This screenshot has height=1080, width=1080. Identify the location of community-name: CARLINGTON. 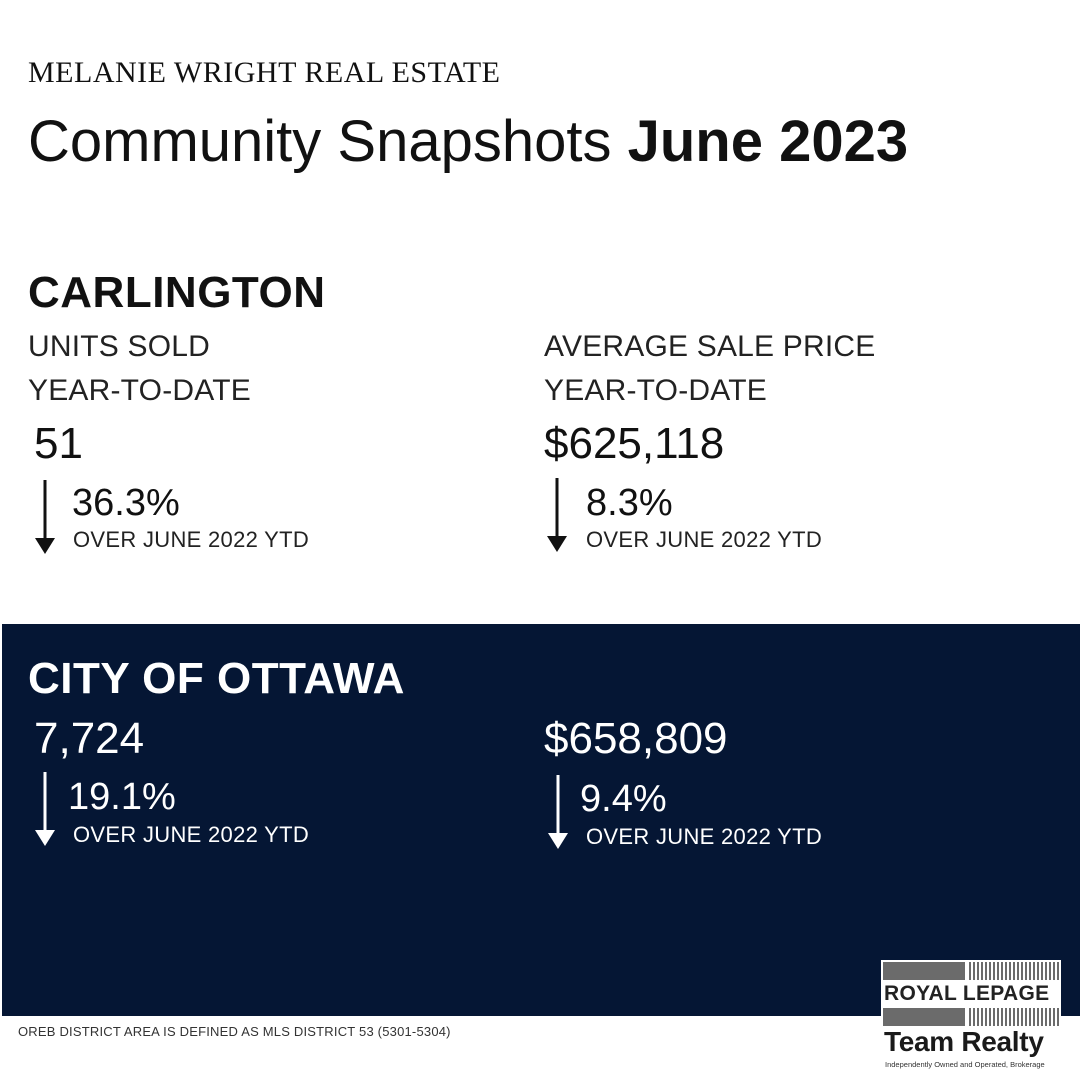
(177, 292).